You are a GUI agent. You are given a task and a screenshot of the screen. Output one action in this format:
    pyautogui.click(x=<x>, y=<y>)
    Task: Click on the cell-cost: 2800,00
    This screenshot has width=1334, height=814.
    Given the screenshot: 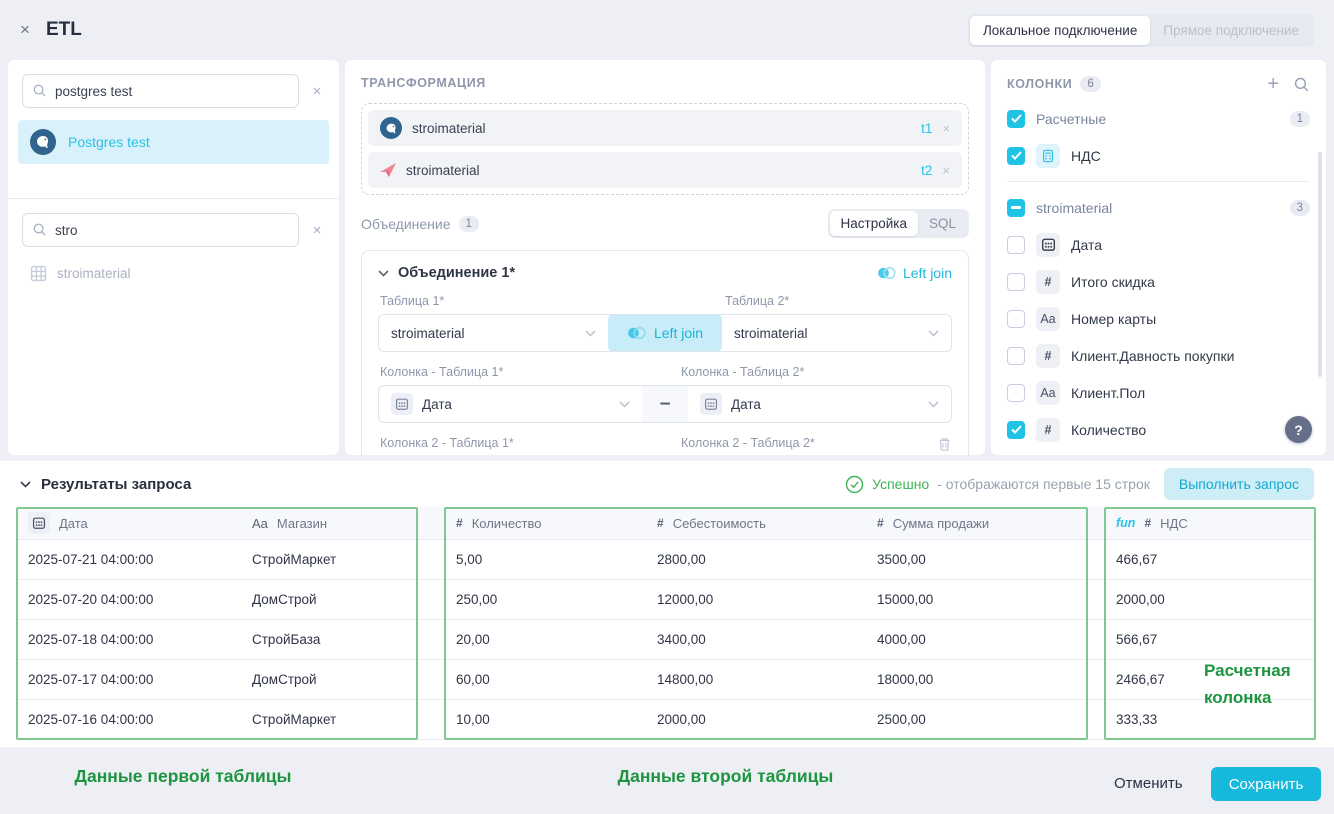 What is the action you would take?
    pyautogui.click(x=755, y=560)
    